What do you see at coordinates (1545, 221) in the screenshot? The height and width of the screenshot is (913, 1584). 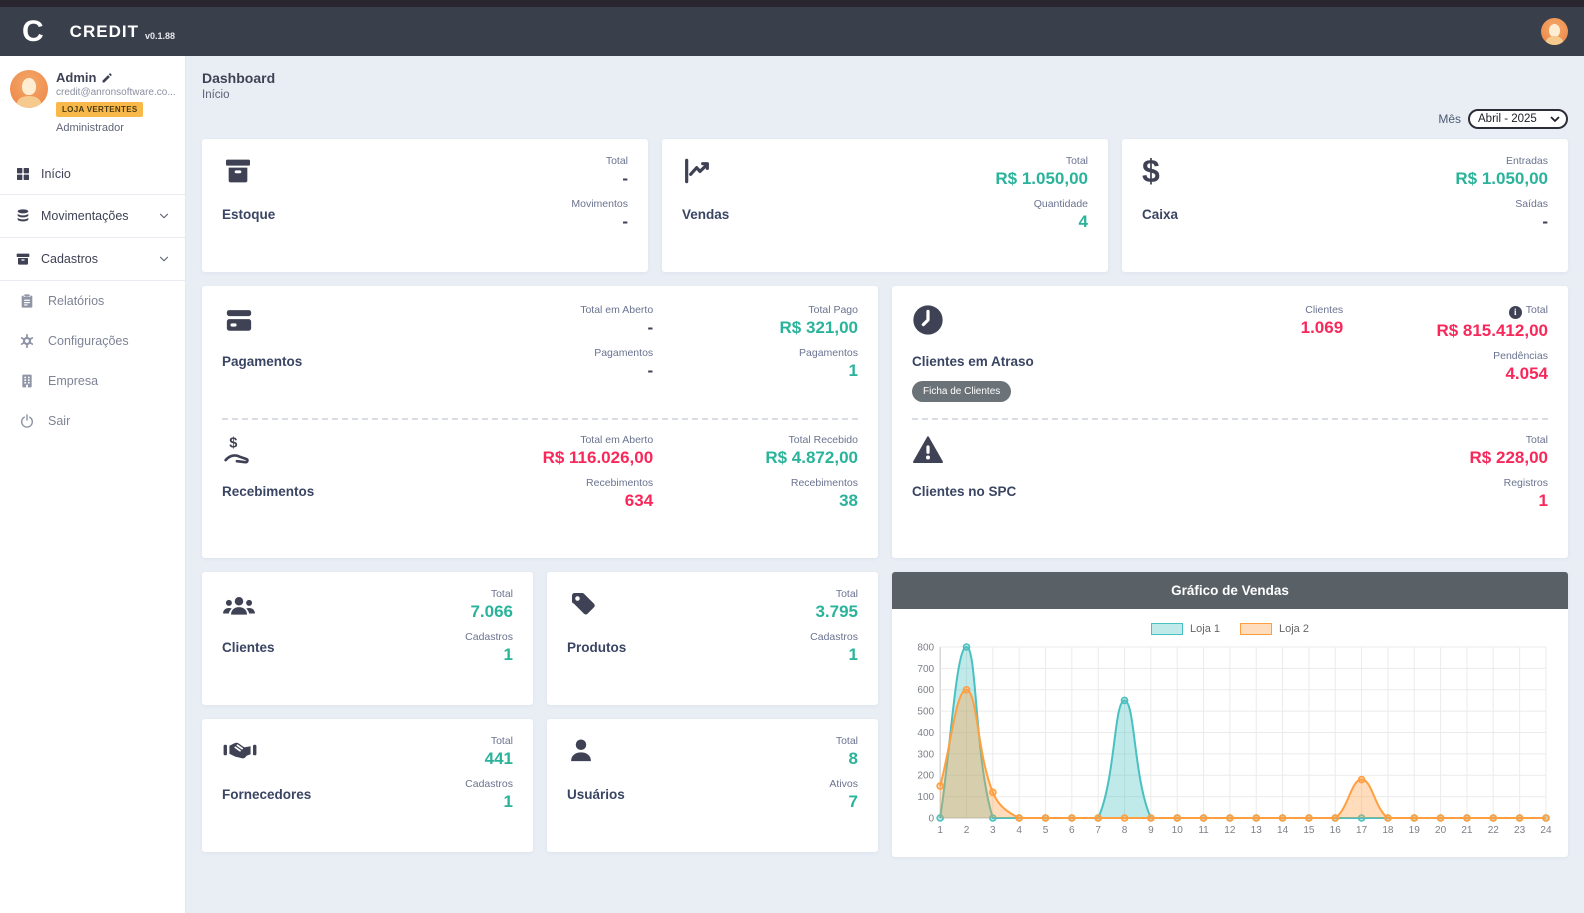 I see `stat-value: -` at bounding box center [1545, 221].